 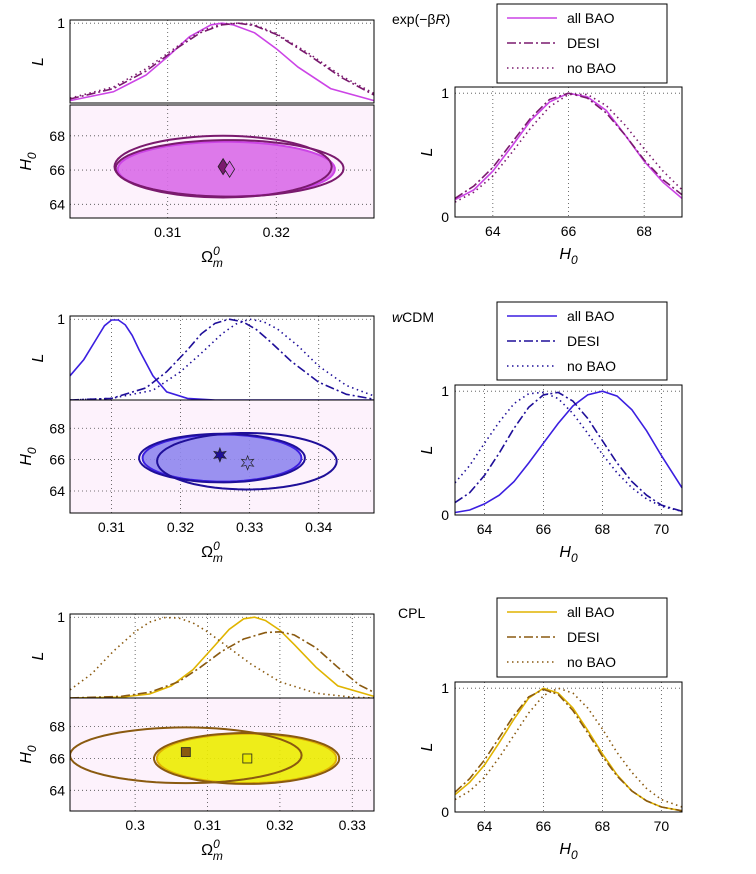 I want to click on expbR-contour-plot: 0.31 0.32 64 66 68, so click(x=212, y=172).